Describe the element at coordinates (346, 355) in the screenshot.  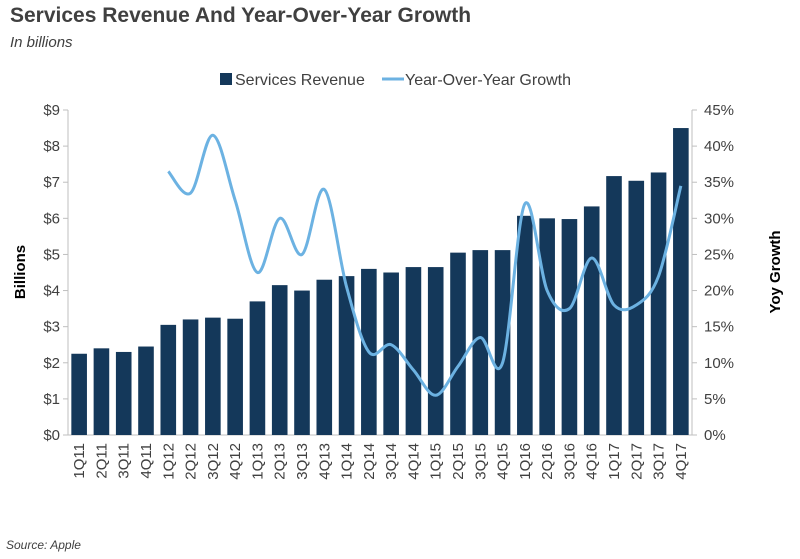
I see `bar-1Q14` at that location.